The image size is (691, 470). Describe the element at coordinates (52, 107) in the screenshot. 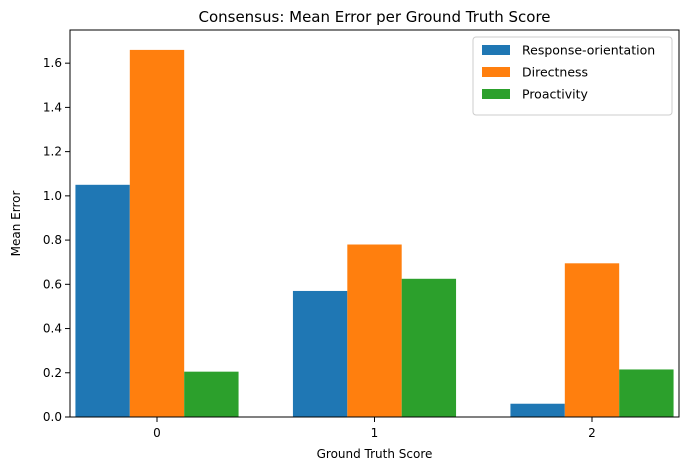

I see `y-tick-label: 1.4` at that location.